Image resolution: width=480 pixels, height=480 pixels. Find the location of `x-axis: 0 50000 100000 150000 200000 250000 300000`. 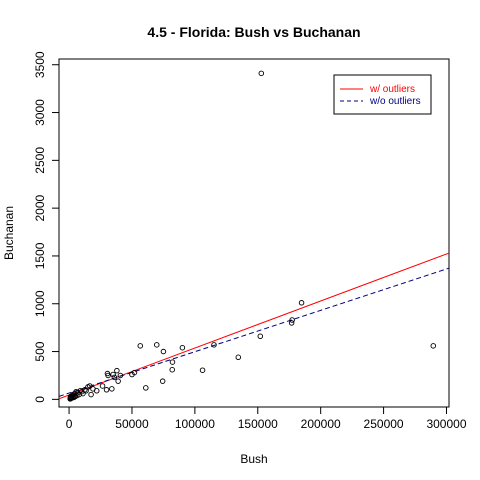

x-axis: 0 50000 100000 150000 200000 250000 300000 is located at coordinates (266, 418).